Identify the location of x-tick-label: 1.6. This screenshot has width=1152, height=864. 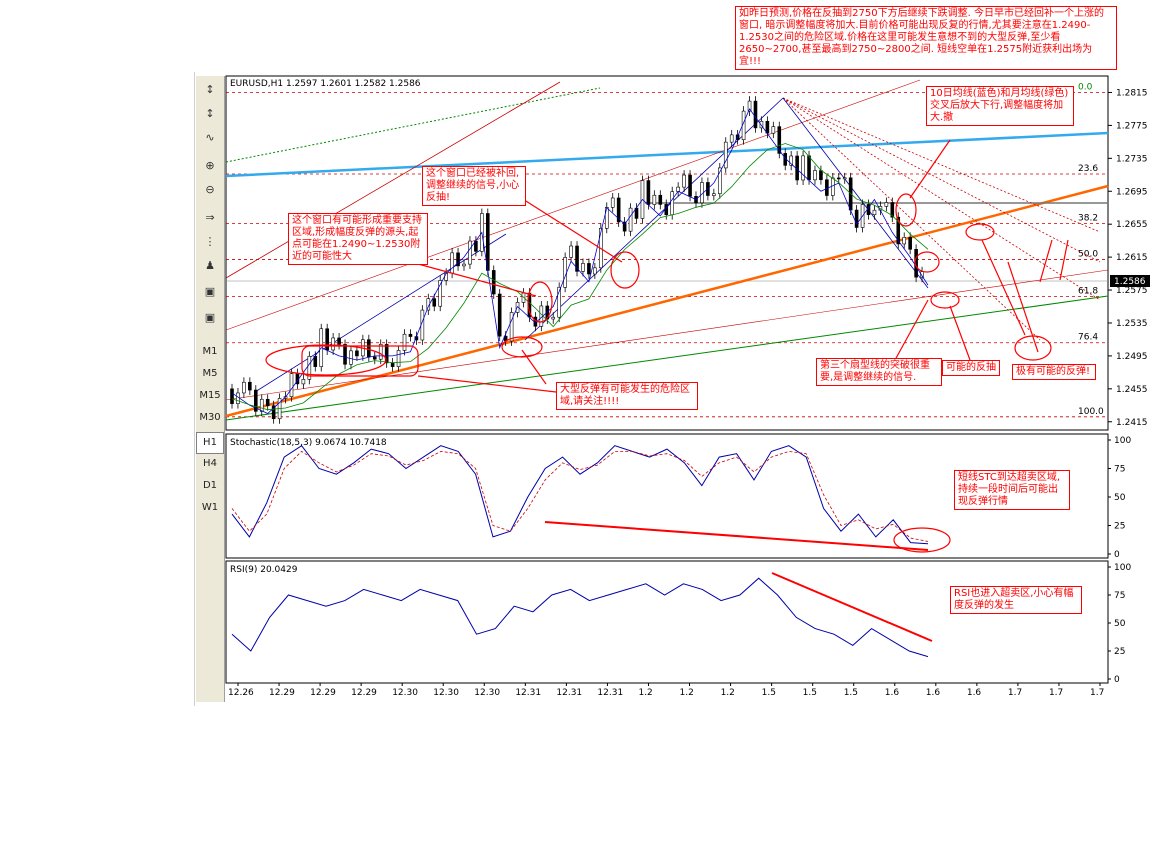
(974, 693).